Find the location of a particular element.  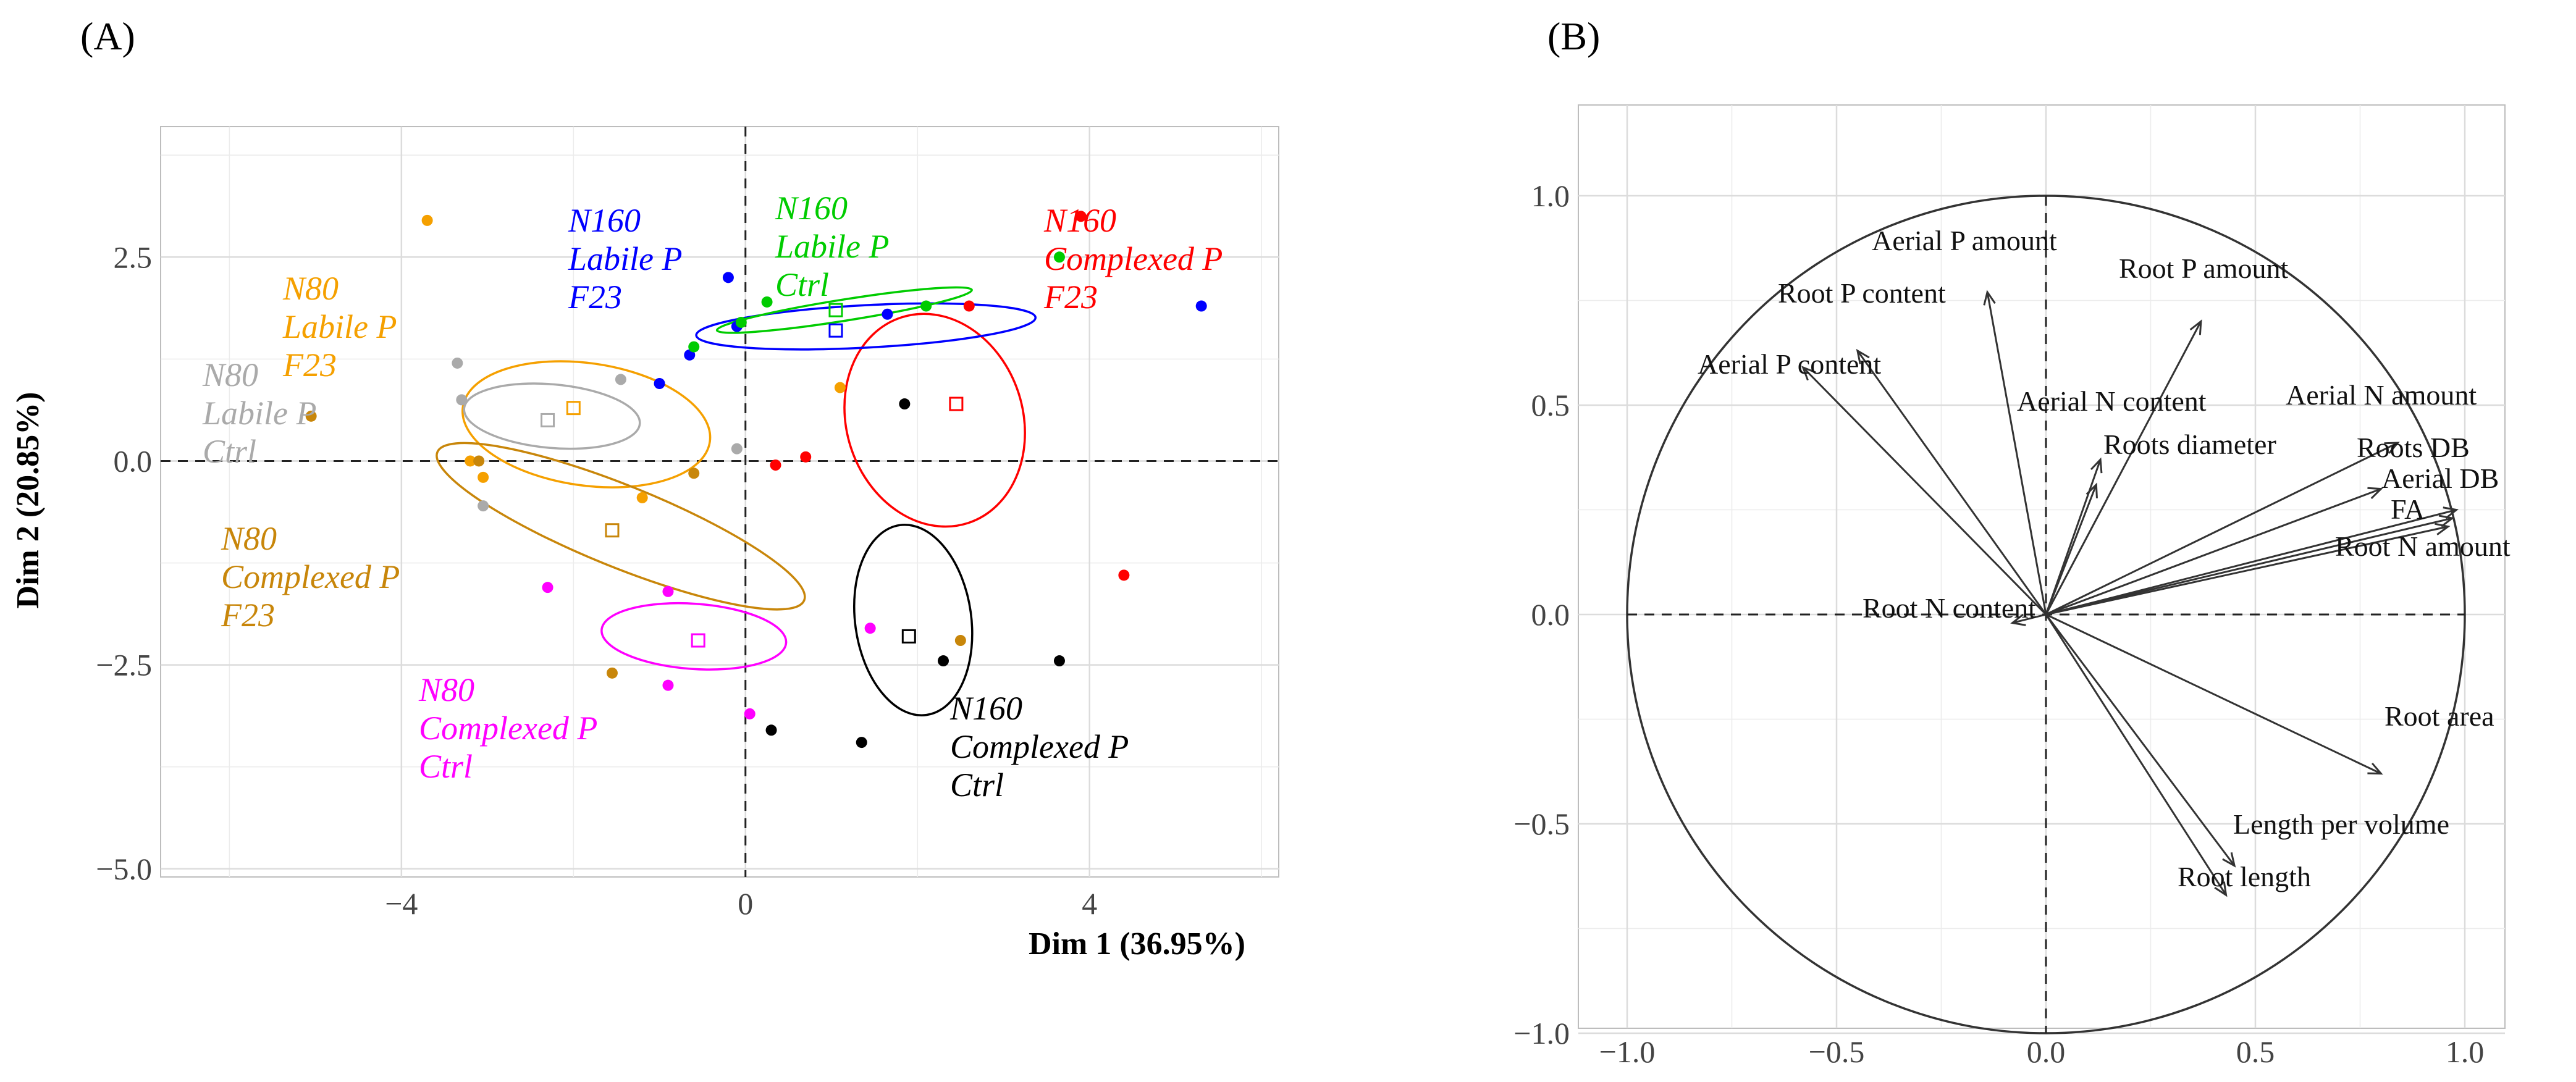

ellipse-n160-complexed-p-f23 is located at coordinates (934, 420).